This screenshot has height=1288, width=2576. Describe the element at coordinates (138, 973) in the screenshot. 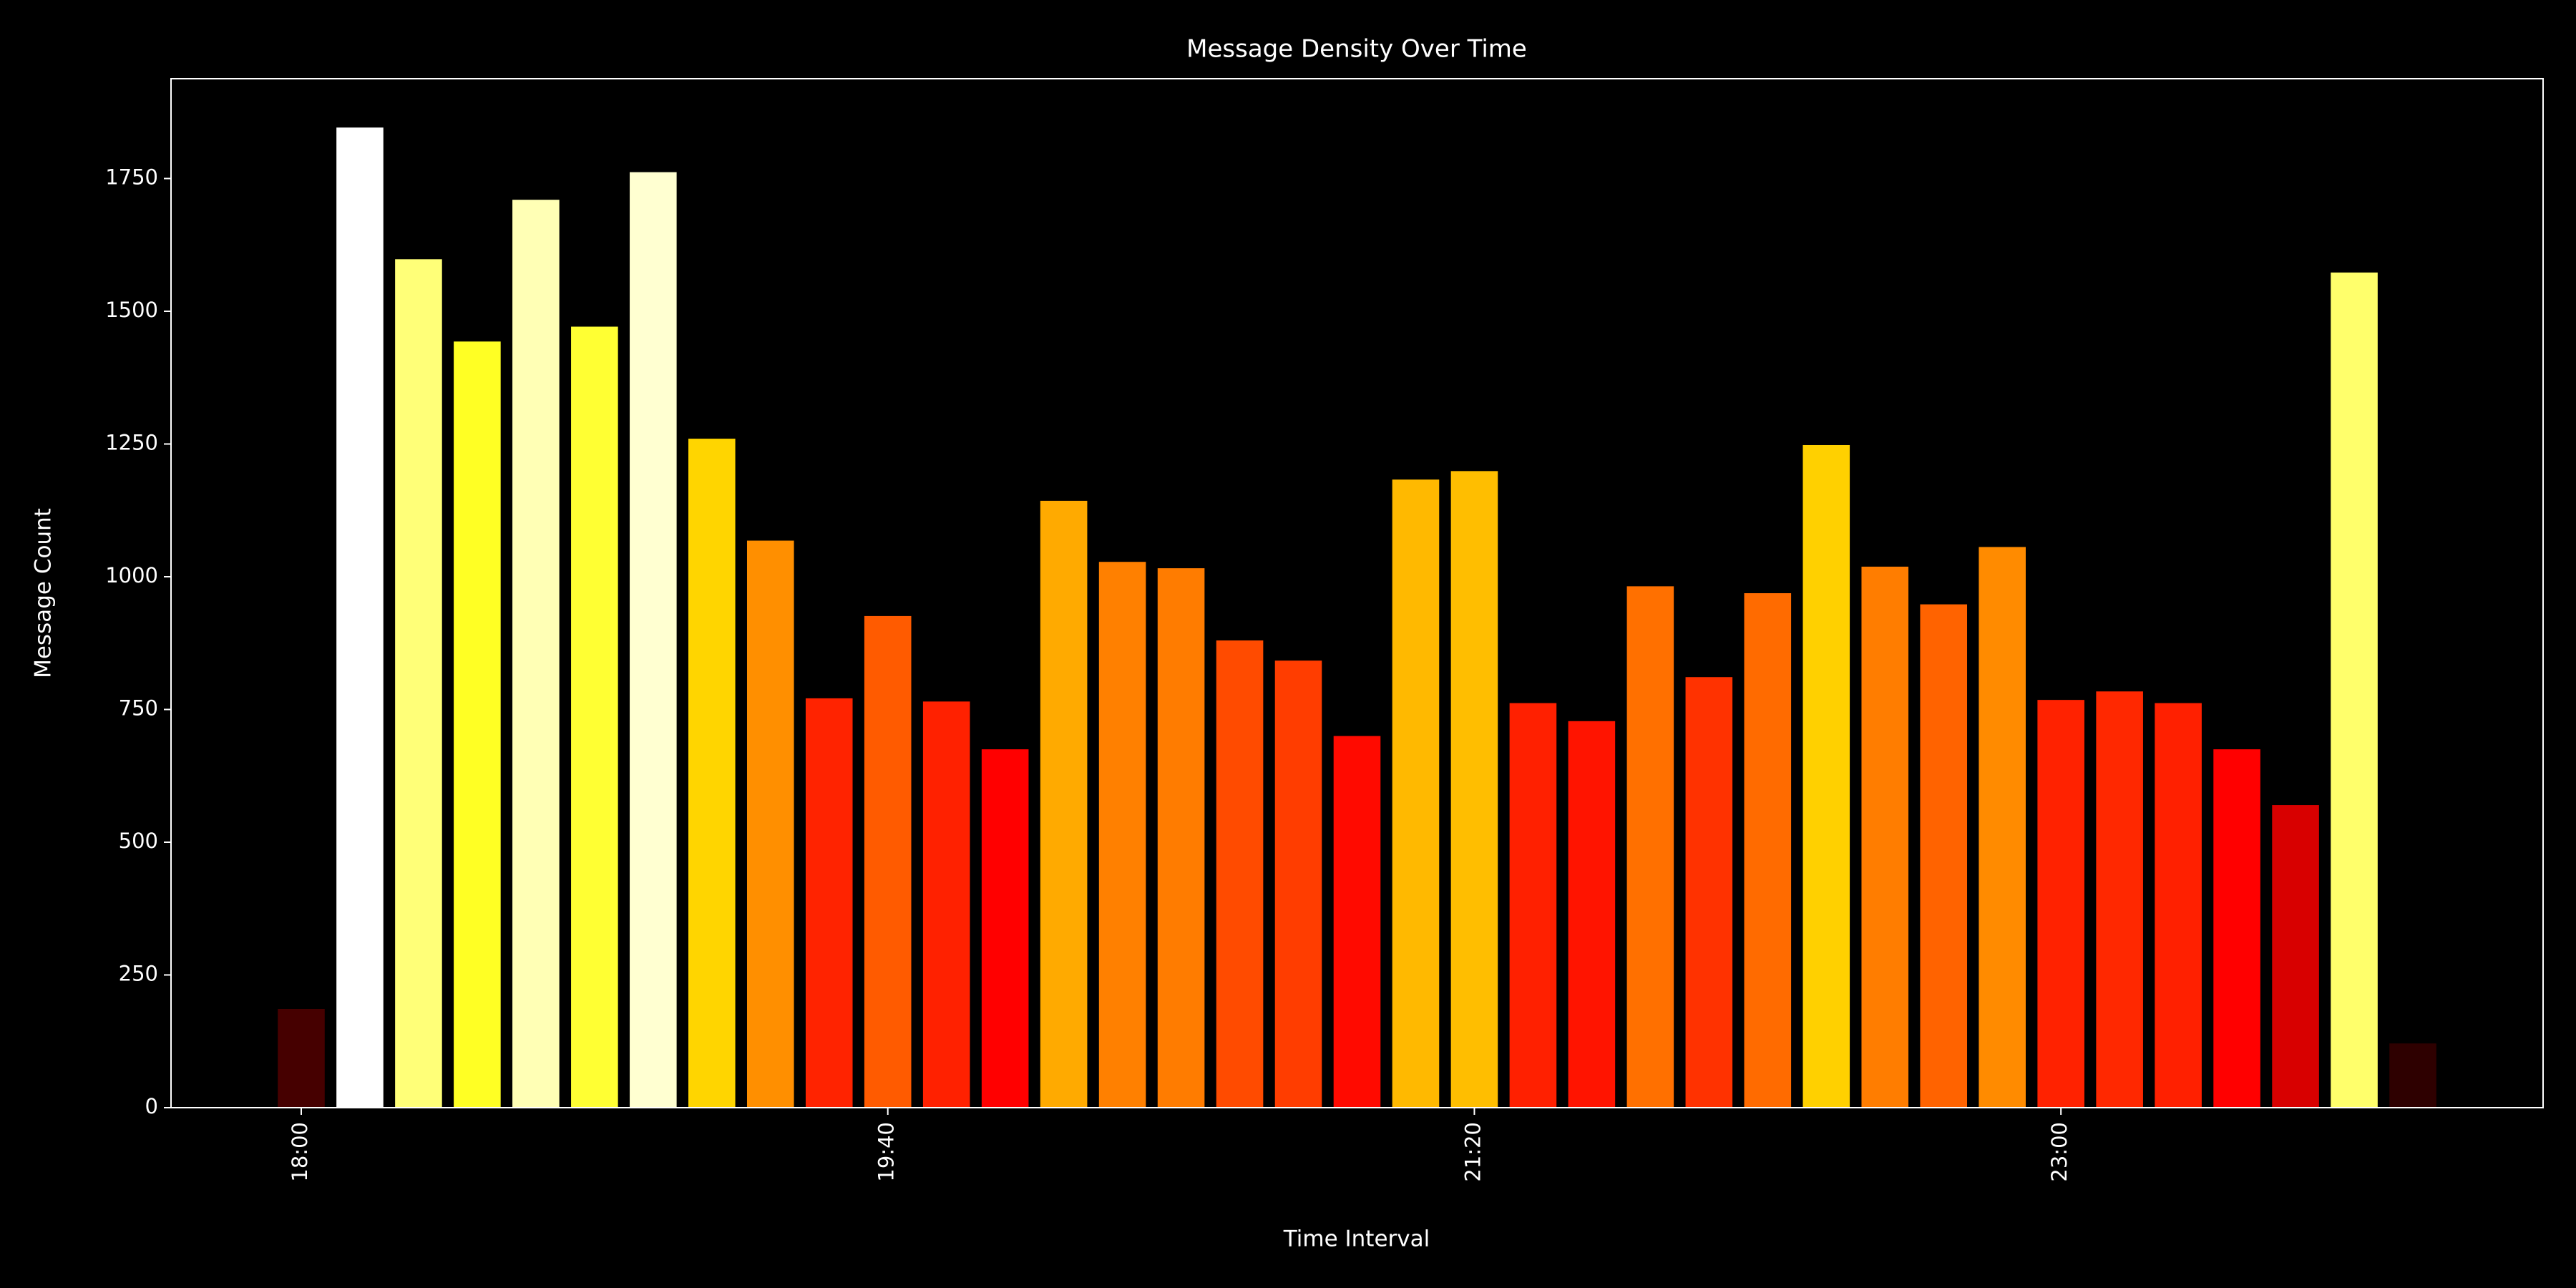

I see `y-tick-label: 250` at that location.